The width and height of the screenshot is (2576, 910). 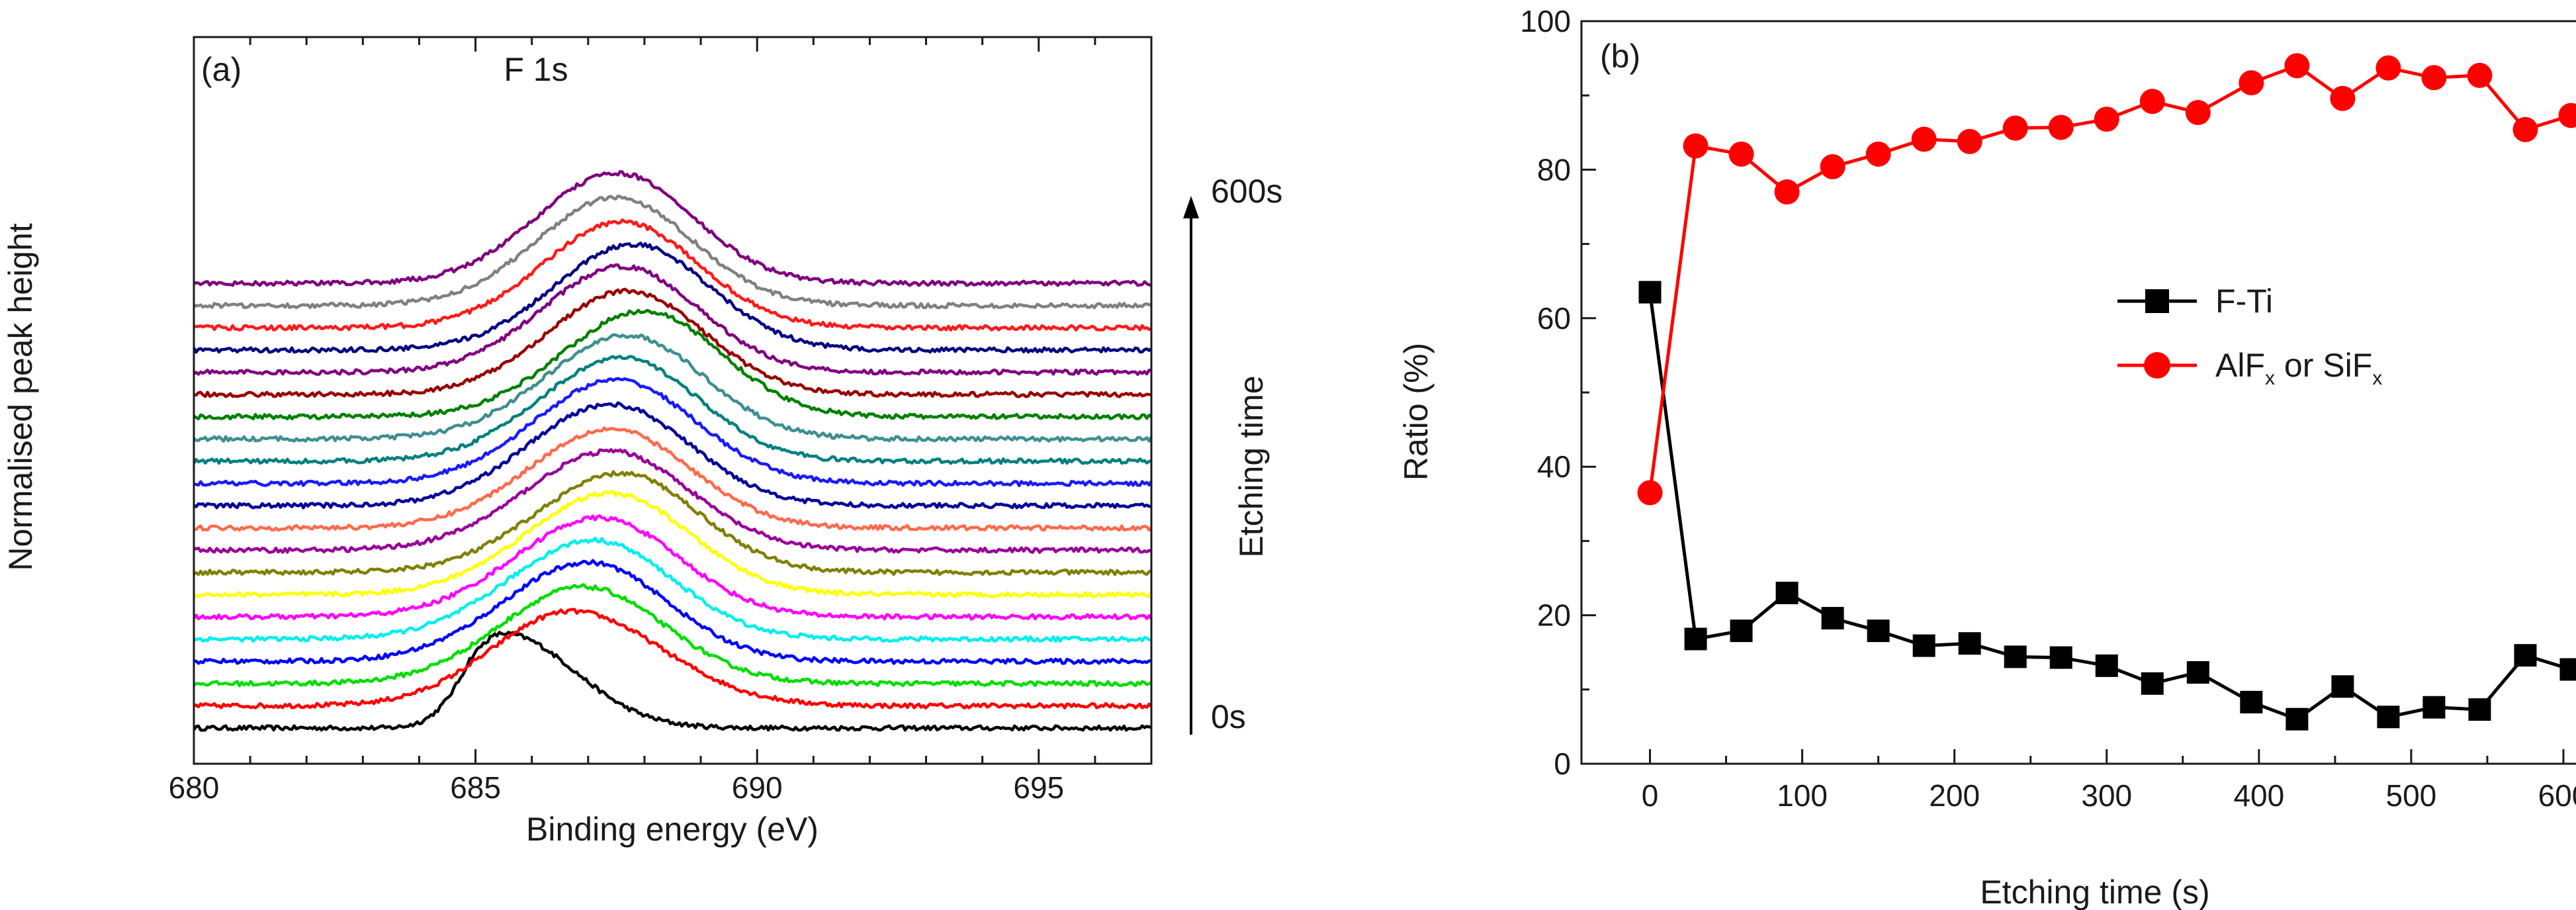 What do you see at coordinates (1554, 318) in the screenshot?
I see `panel-b-y-tick-label: 60` at bounding box center [1554, 318].